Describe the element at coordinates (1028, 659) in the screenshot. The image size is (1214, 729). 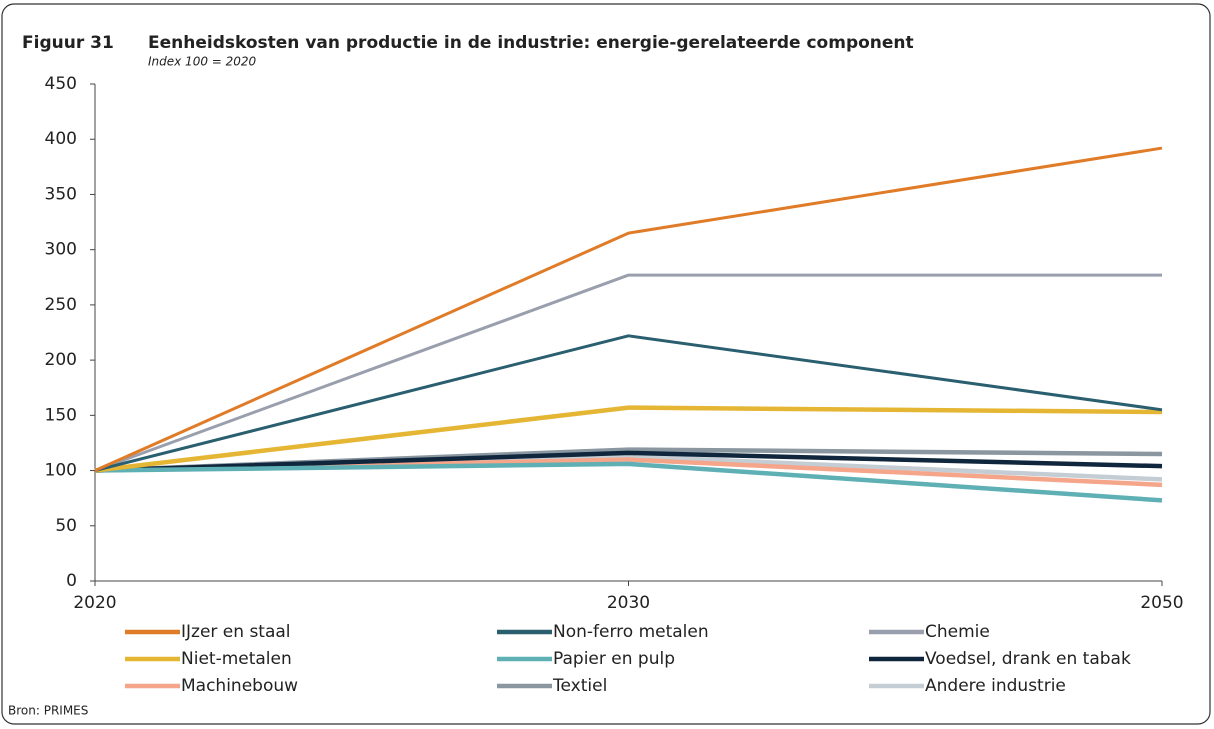
I see `legend-label: Voedsel, drank en tabak` at that location.